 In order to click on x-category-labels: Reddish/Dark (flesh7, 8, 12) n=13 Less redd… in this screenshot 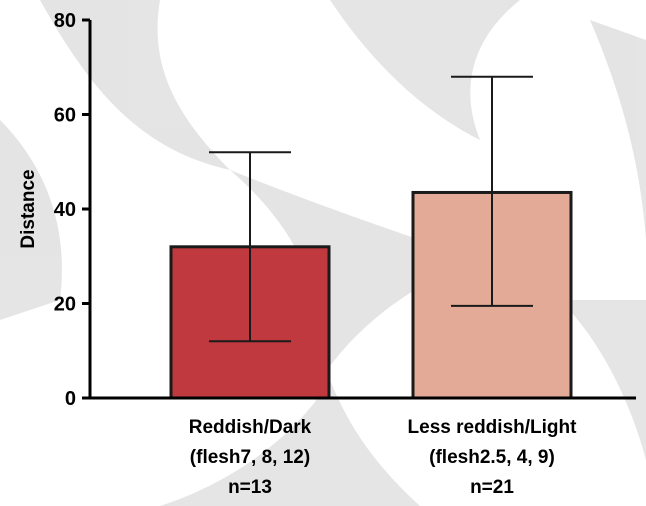, I will do `click(383, 457)`.